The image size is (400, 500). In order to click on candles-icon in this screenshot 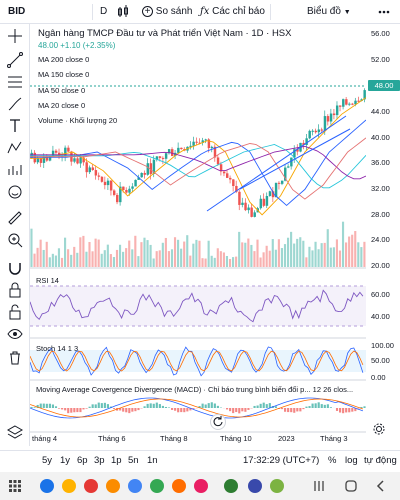, I will do `click(124, 12)`.